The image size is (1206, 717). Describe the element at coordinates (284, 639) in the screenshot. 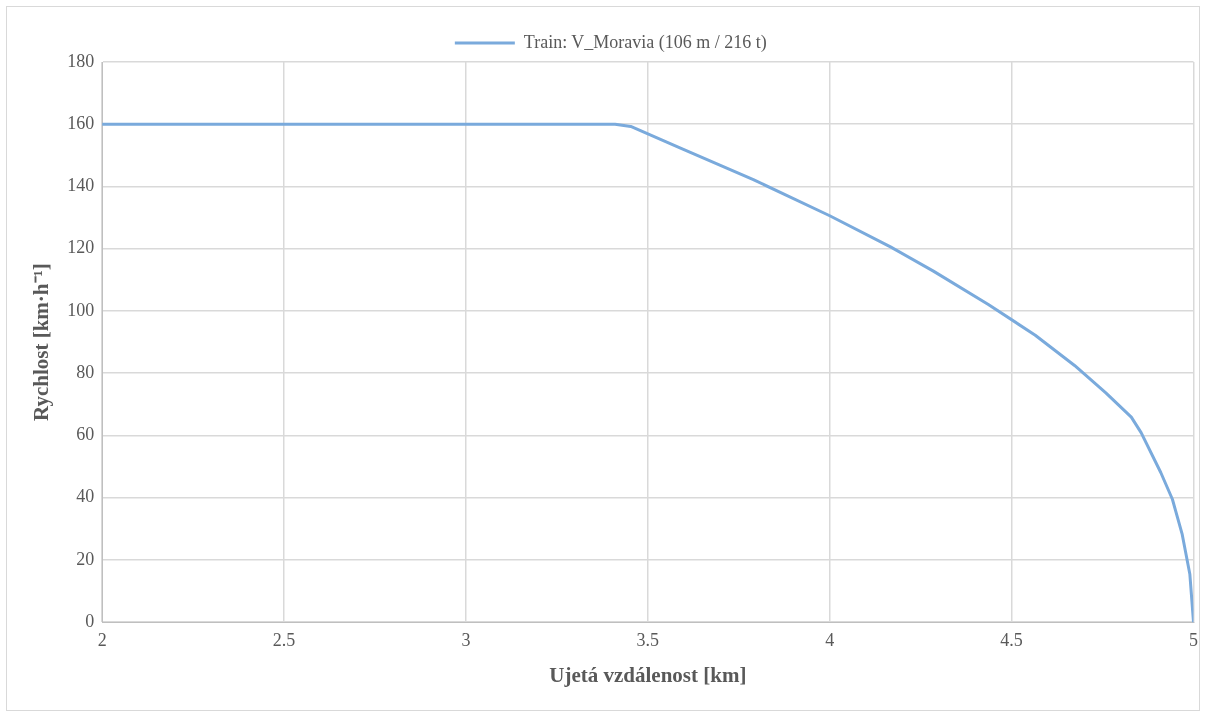

I see `x-tick-label: 2.5` at that location.